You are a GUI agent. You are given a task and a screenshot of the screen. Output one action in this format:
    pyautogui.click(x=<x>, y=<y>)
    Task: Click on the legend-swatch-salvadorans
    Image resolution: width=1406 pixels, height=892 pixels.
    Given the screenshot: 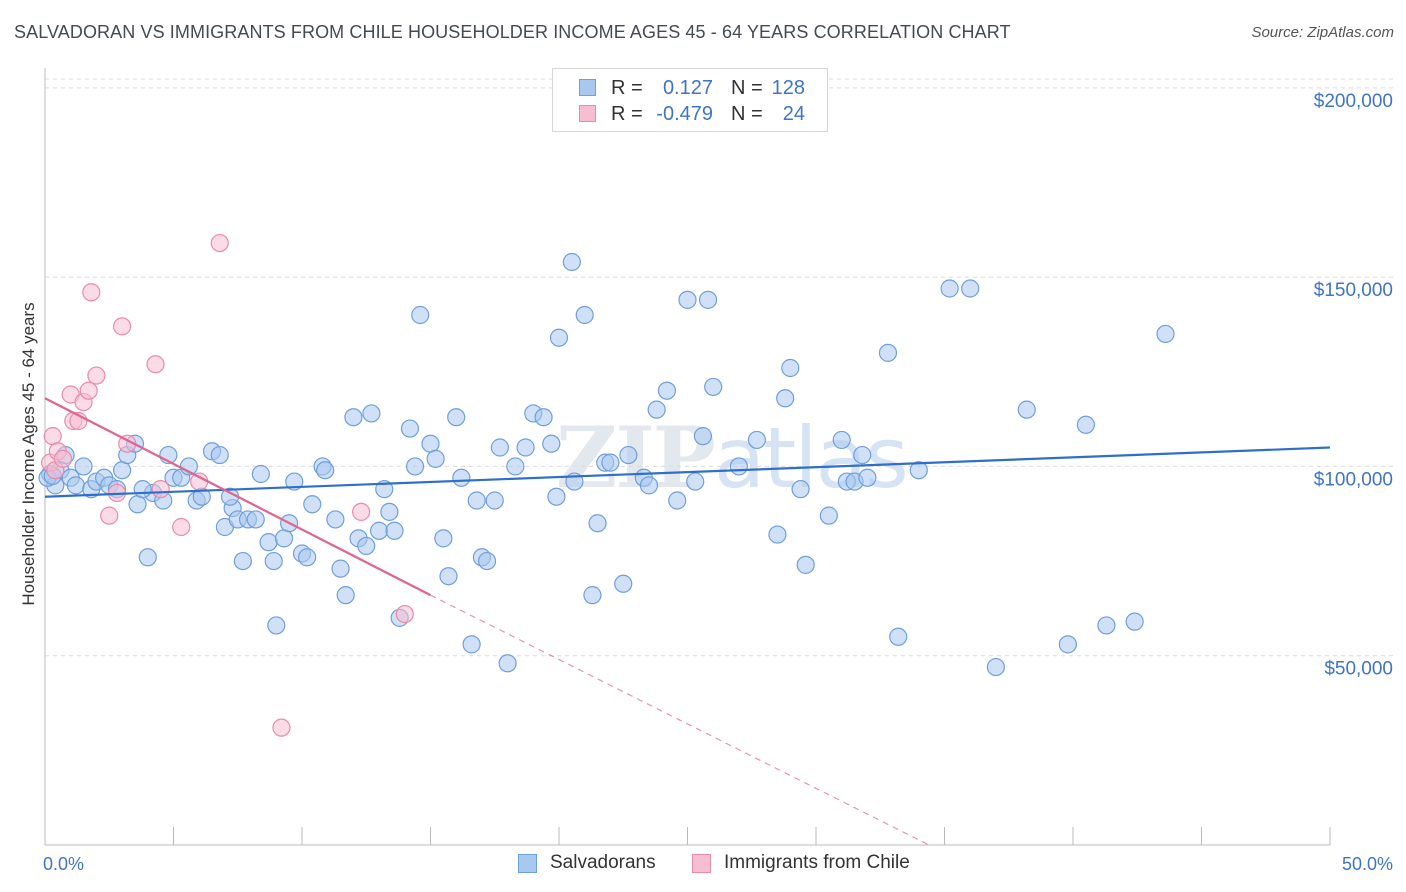 What is the action you would take?
    pyautogui.click(x=587, y=87)
    